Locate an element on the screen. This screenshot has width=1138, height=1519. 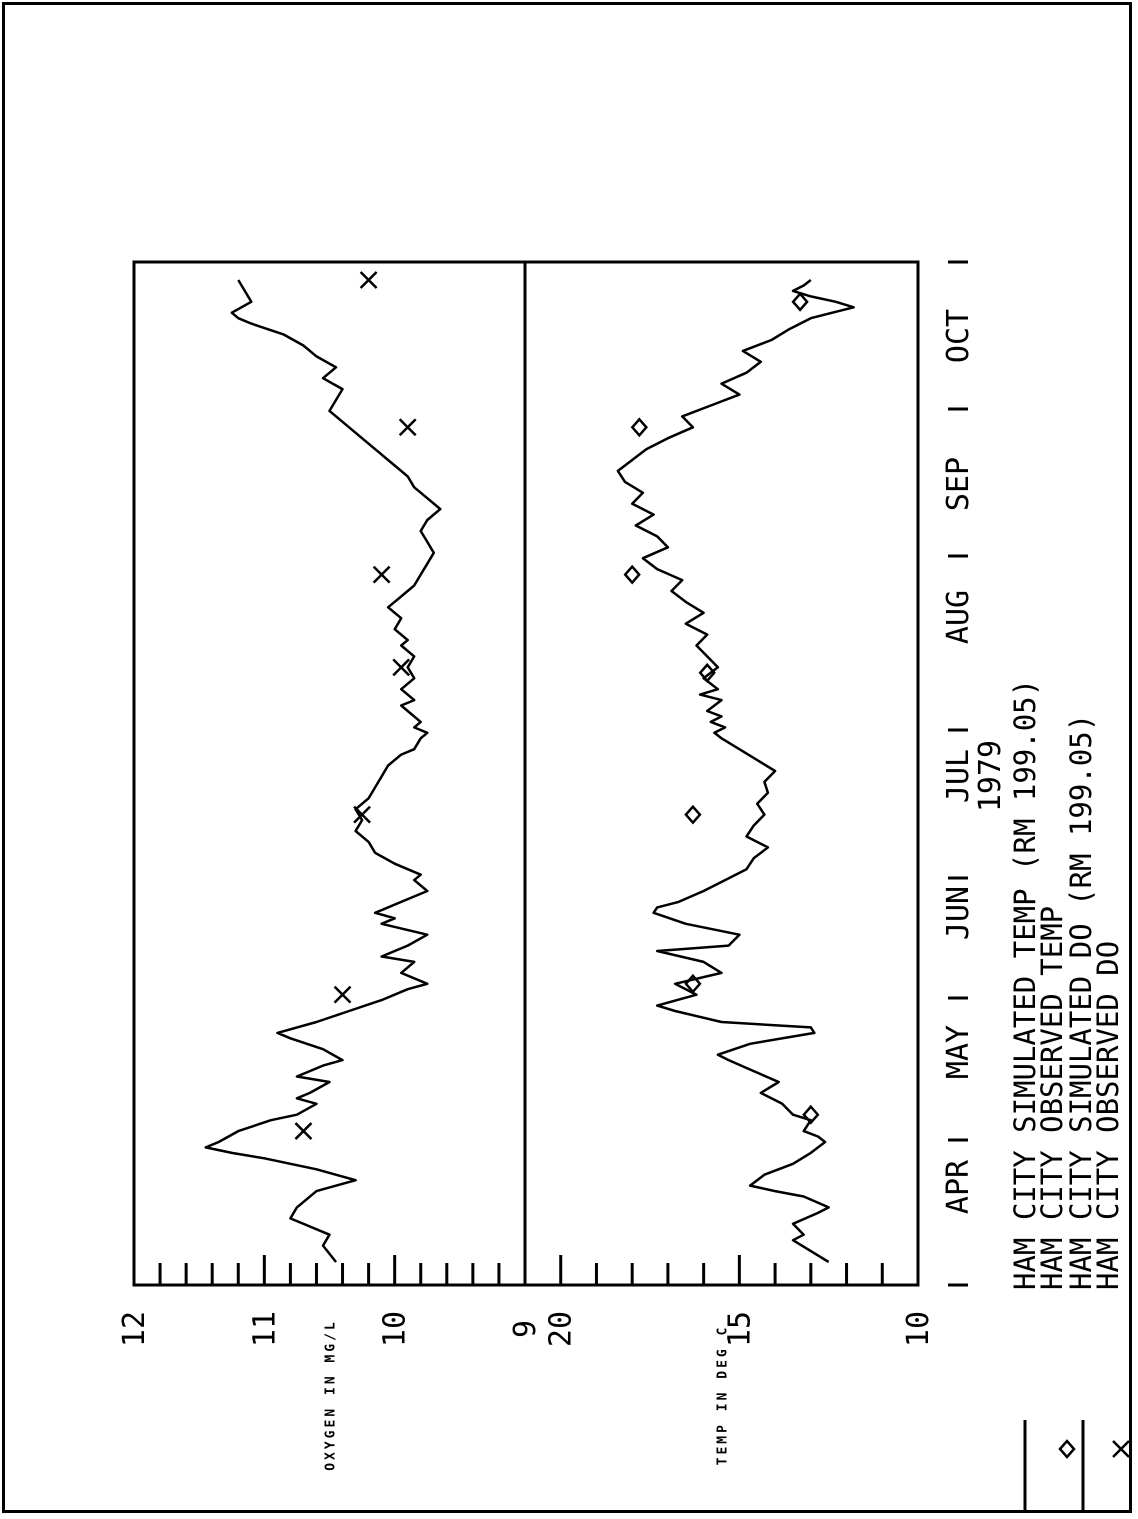
legend-entry: HAM CITY SIMULATED DO (RM 199.05) is located at coordinates (1081, 1002).